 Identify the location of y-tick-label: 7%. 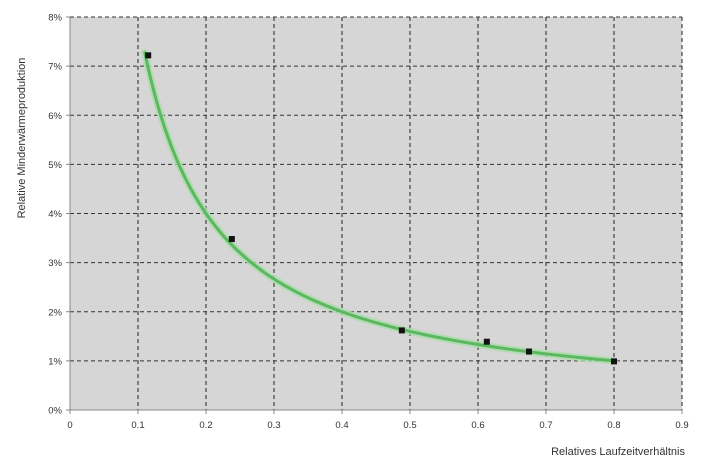
(55, 67).